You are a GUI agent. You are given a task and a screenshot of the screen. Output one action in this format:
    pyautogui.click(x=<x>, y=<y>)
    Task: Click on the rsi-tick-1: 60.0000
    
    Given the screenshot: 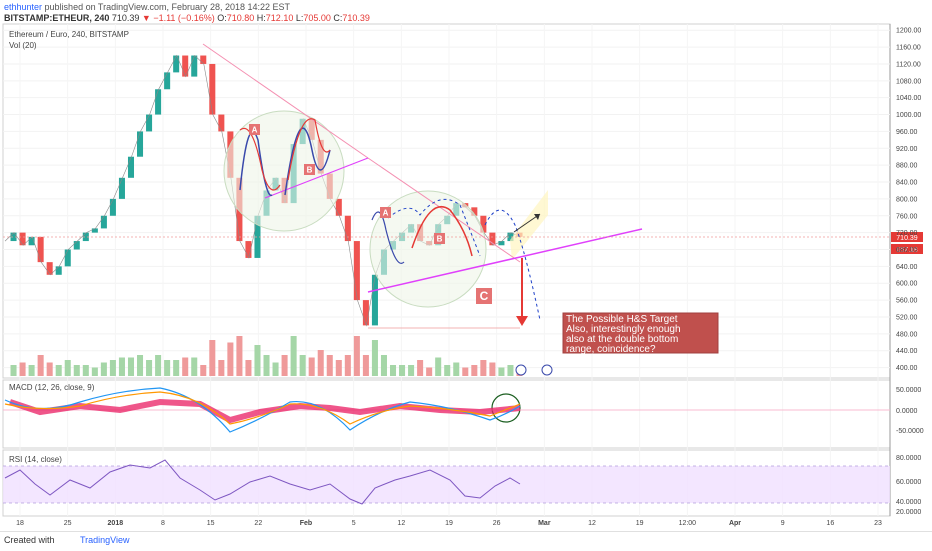 What is the action you would take?
    pyautogui.click(x=908, y=482)
    